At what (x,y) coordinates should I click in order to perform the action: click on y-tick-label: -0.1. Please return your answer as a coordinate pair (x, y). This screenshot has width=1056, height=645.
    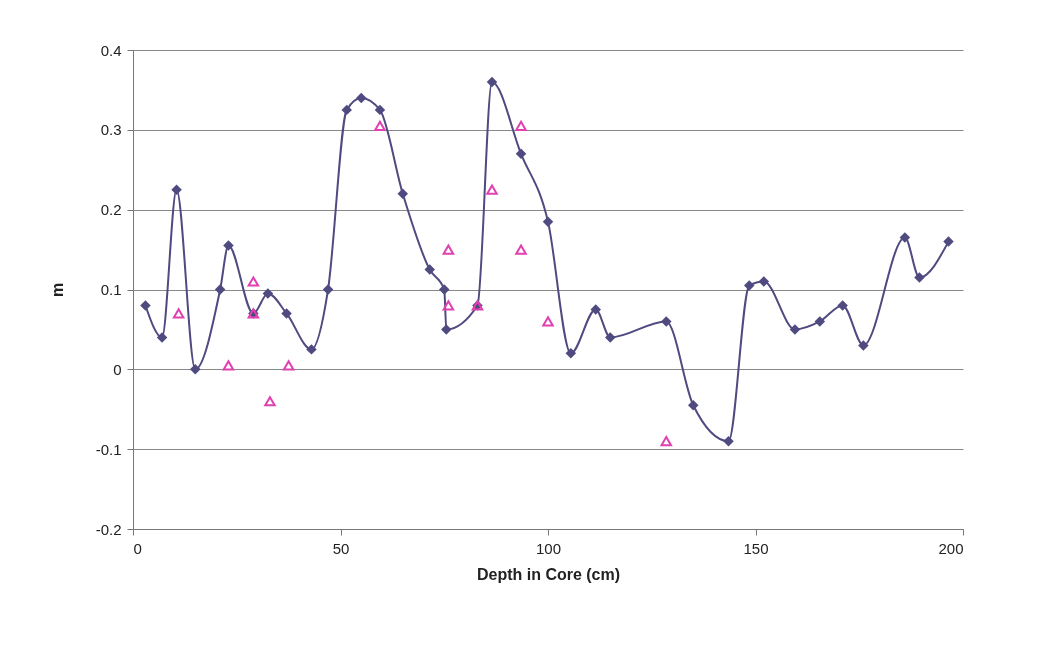
    Looking at the image, I should click on (108, 449).